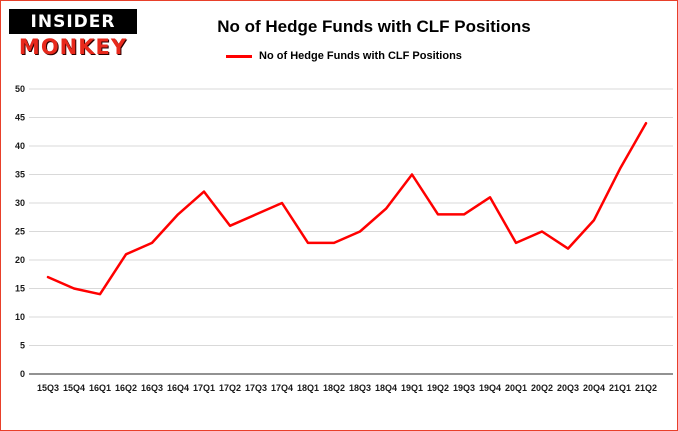 The image size is (678, 431). I want to click on x-tick-label: 18Q3, so click(360, 388).